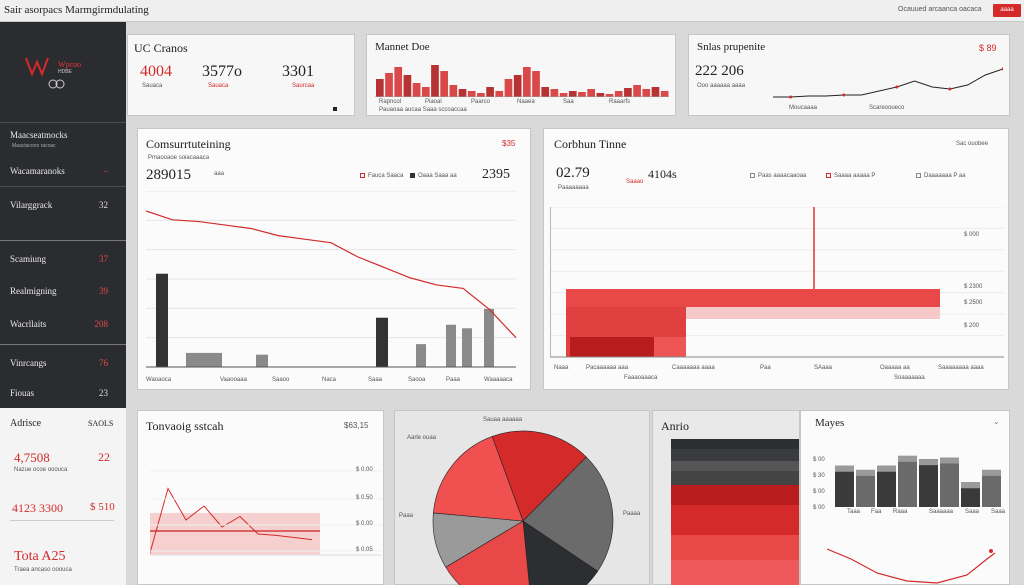 The height and width of the screenshot is (585, 1024). Describe the element at coordinates (104, 457) in the screenshot. I see `summary-stat-1b: 22` at that location.